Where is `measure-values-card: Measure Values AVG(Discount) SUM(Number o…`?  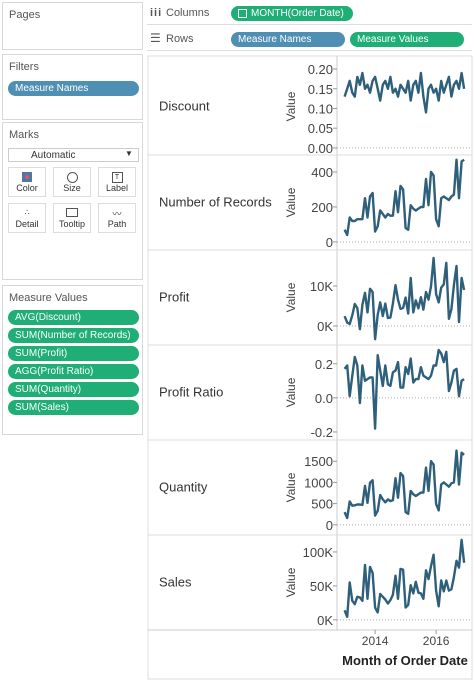 measure-values-card: Measure Values AVG(Discount) SUM(Number o… is located at coordinates (72, 360).